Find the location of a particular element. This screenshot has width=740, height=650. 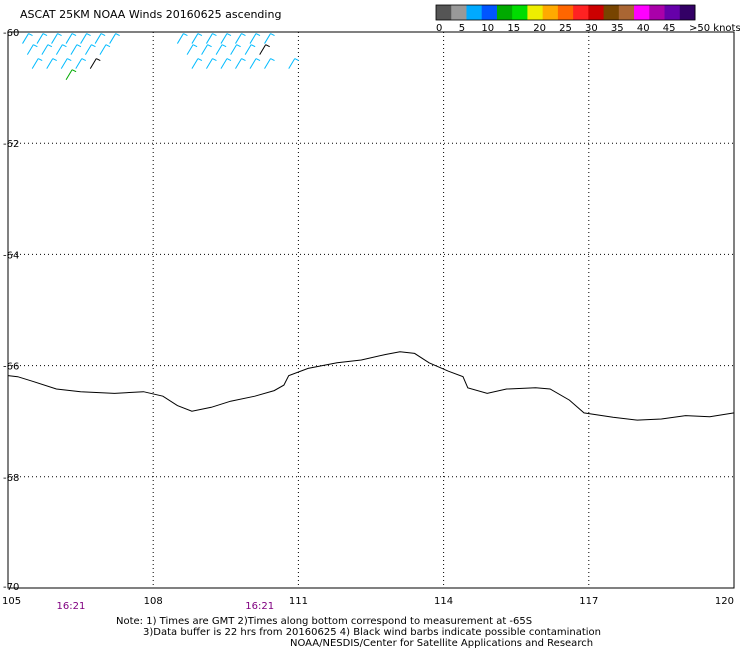

legend-tick-label: 5 is located at coordinates (462, 28).